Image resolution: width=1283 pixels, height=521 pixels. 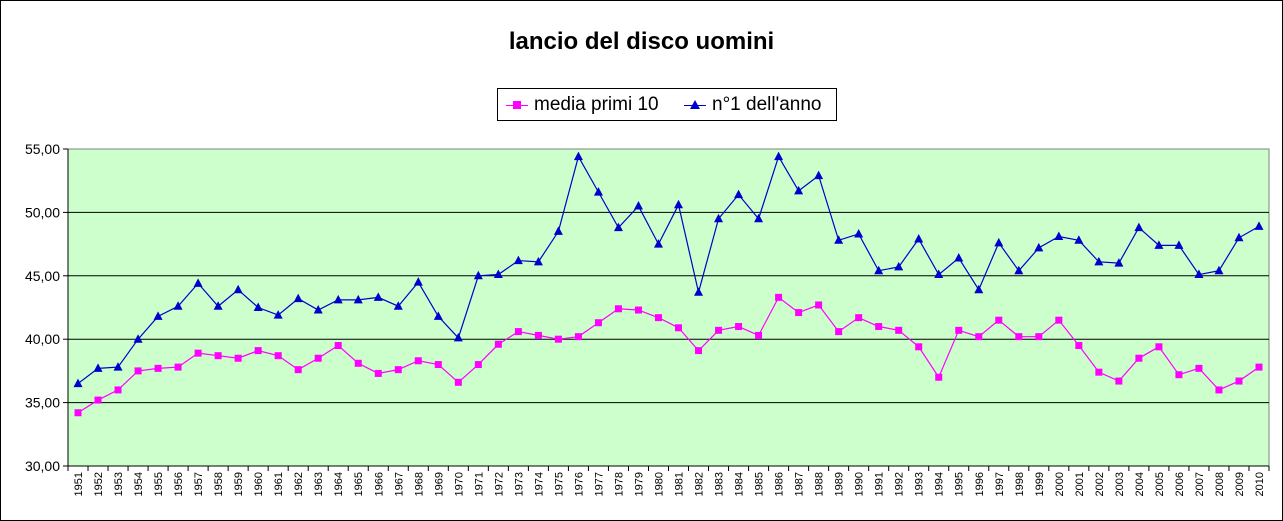 What do you see at coordinates (1220, 484) in the screenshot?
I see `x-tick-label: 2008` at bounding box center [1220, 484].